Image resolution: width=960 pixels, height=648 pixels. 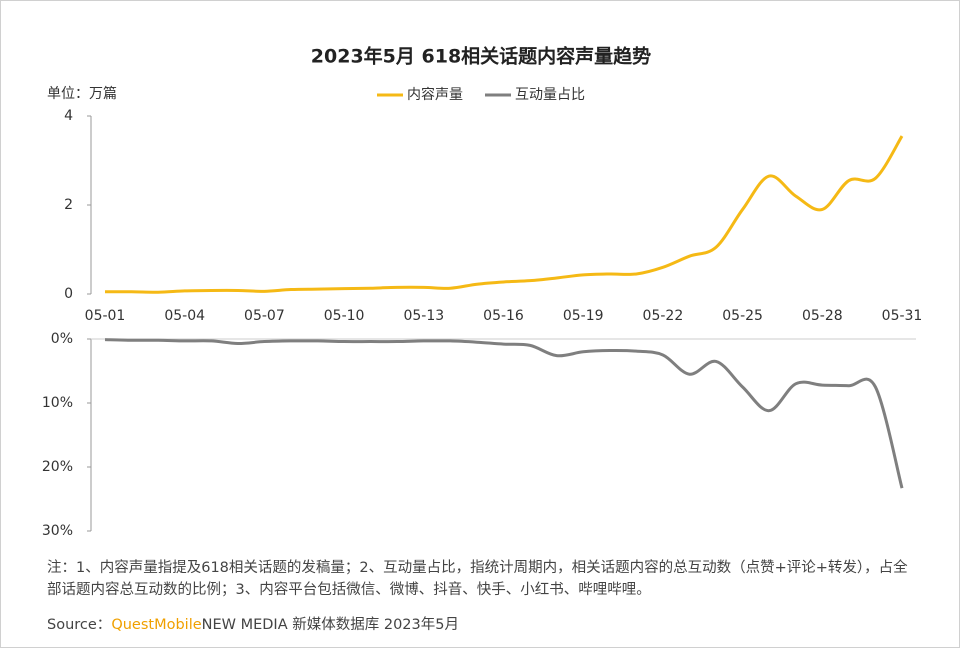 What do you see at coordinates (82, 94) in the screenshot?
I see `unit-label: 单位：万篇` at bounding box center [82, 94].